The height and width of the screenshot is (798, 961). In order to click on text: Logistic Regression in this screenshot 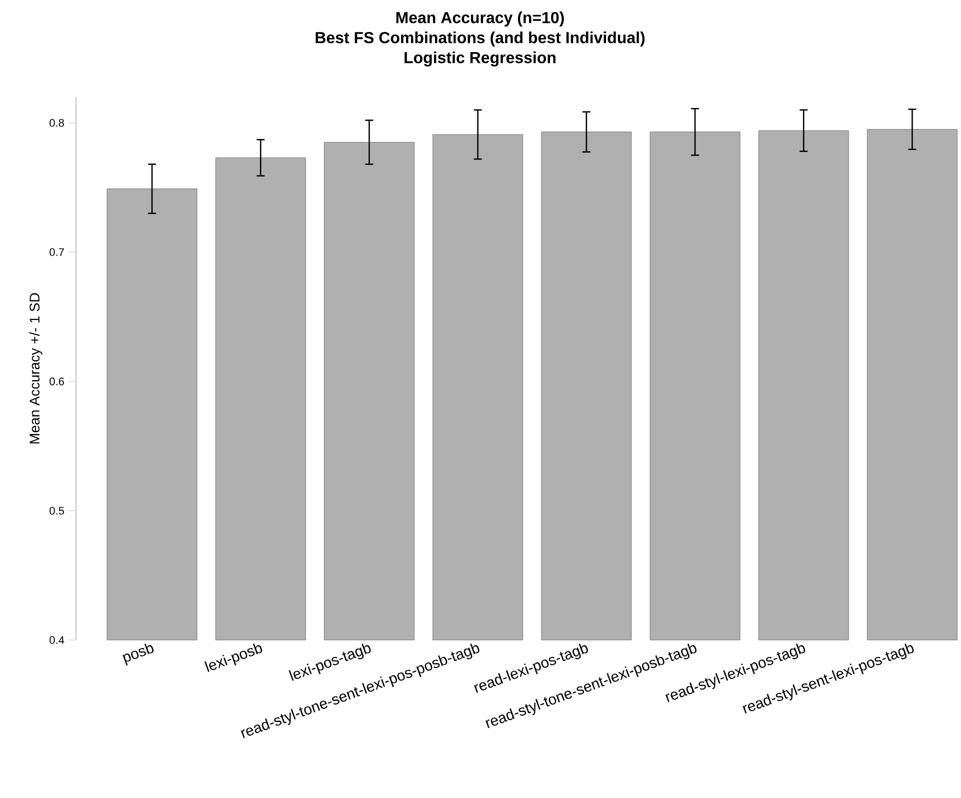, I will do `click(480, 59)`.